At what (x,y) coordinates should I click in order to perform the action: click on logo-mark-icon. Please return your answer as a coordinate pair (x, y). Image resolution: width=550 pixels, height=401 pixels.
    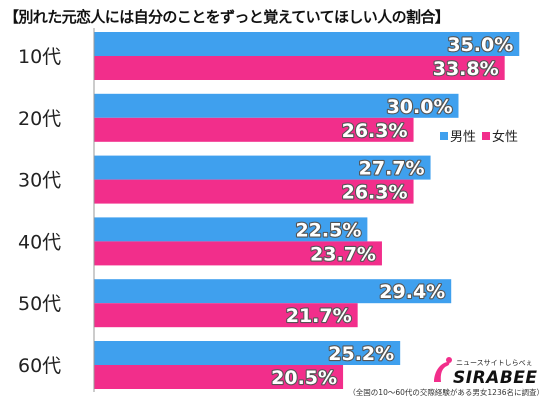
    Looking at the image, I should click on (442, 372).